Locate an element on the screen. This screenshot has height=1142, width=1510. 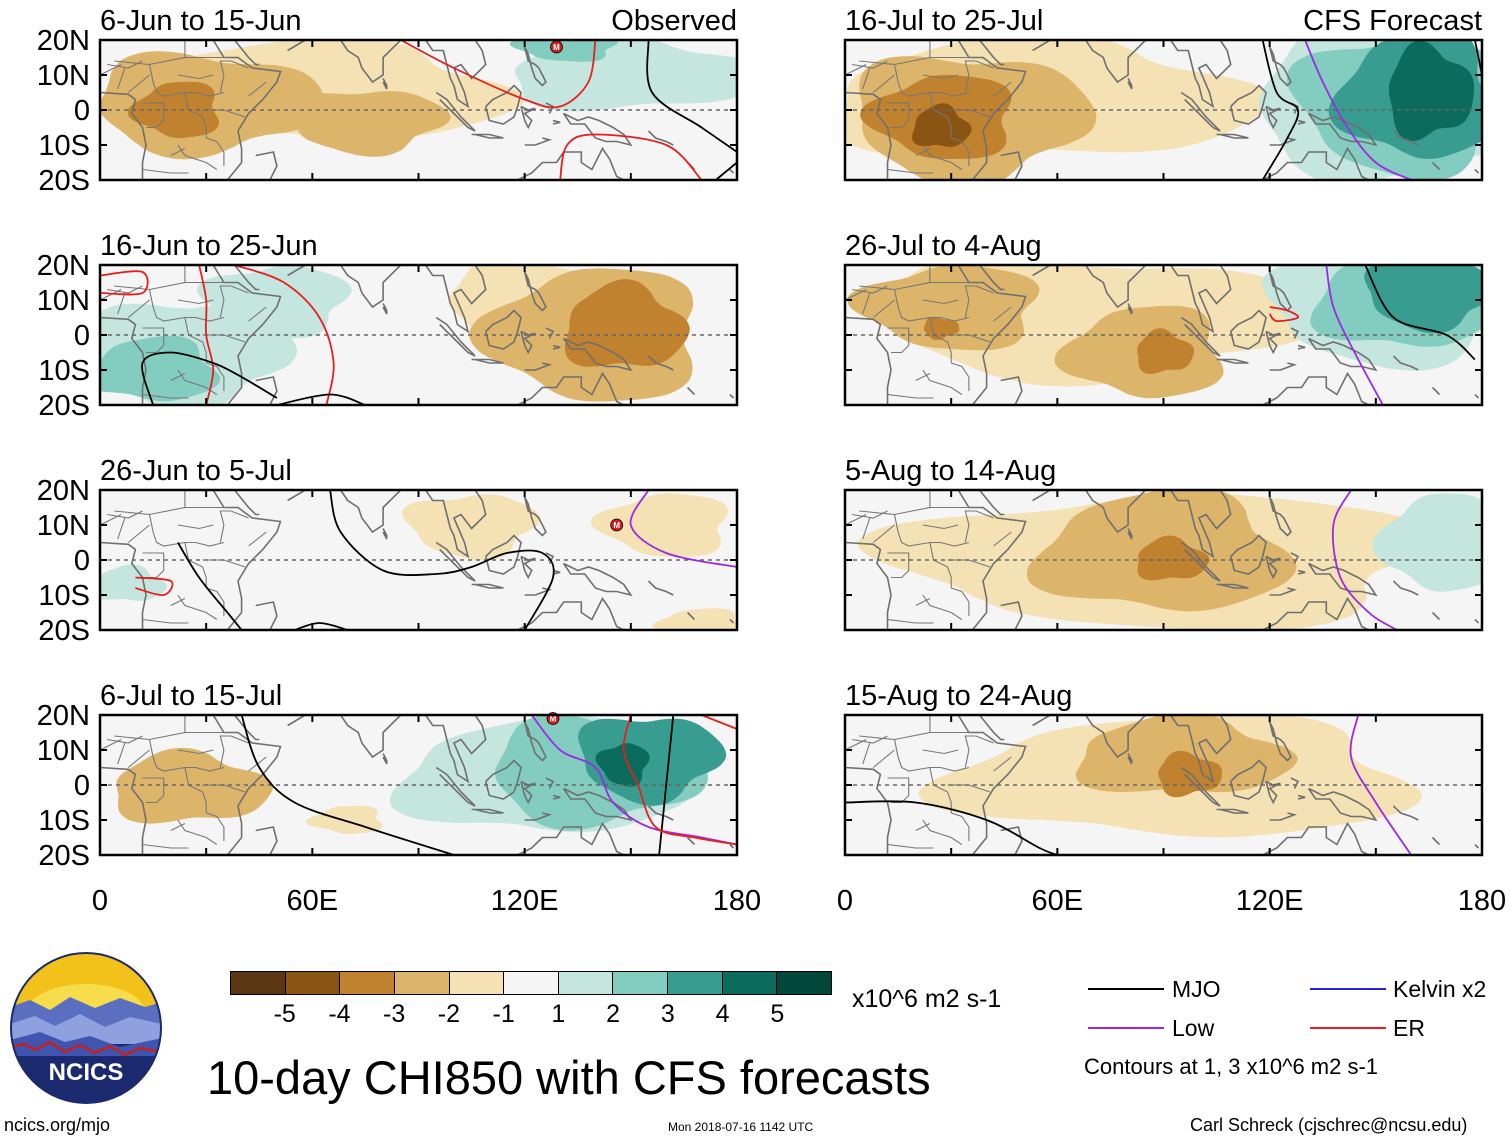
colorbar-label: 5 is located at coordinates (777, 1014).